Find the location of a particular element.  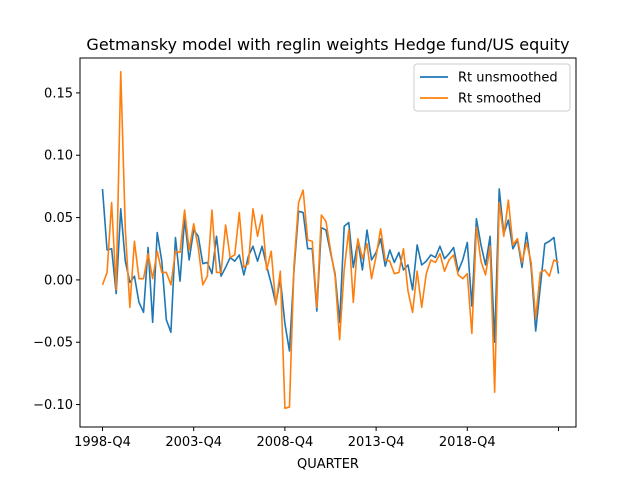

legend-label: Rt smoothed is located at coordinates (499, 99).